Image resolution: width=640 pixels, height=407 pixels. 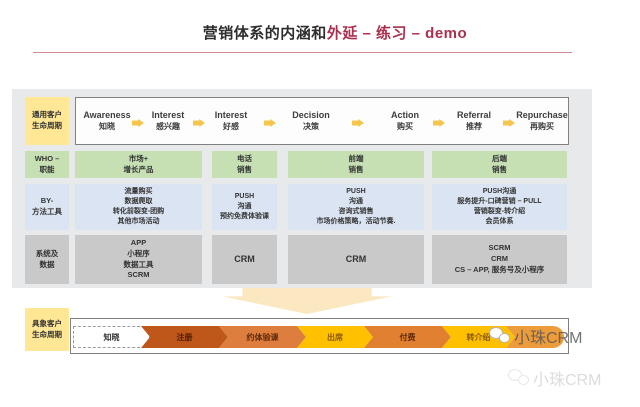 What do you see at coordinates (47, 207) in the screenshot?
I see `by-row-label: BY- 方法工具` at bounding box center [47, 207].